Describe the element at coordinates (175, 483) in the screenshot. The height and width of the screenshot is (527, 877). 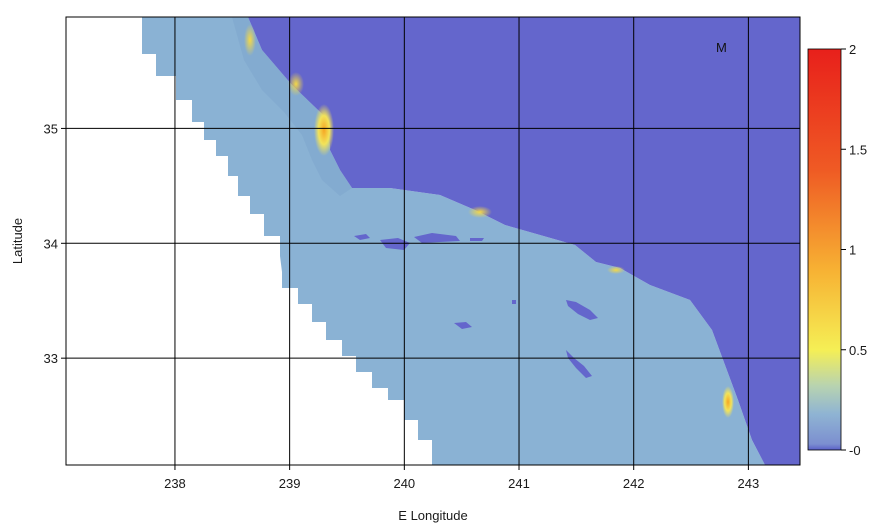
I see `x-tick-label: 238` at that location.